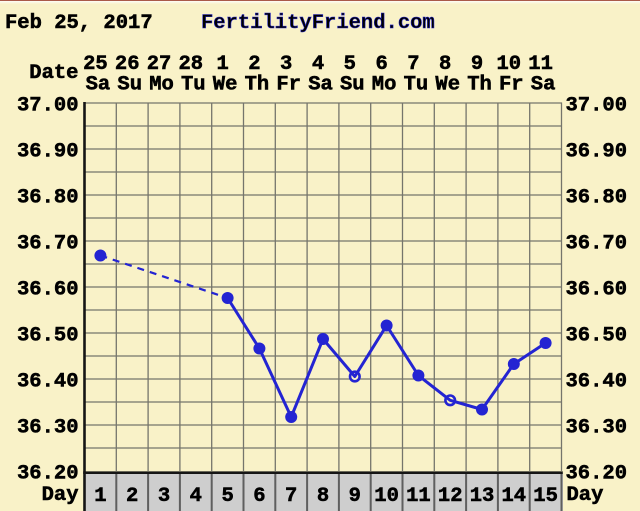 Image resolution: width=640 pixels, height=511 pixels. Describe the element at coordinates (79, 23) in the screenshot. I see `svg-text: Feb 25, 2017` at that location.